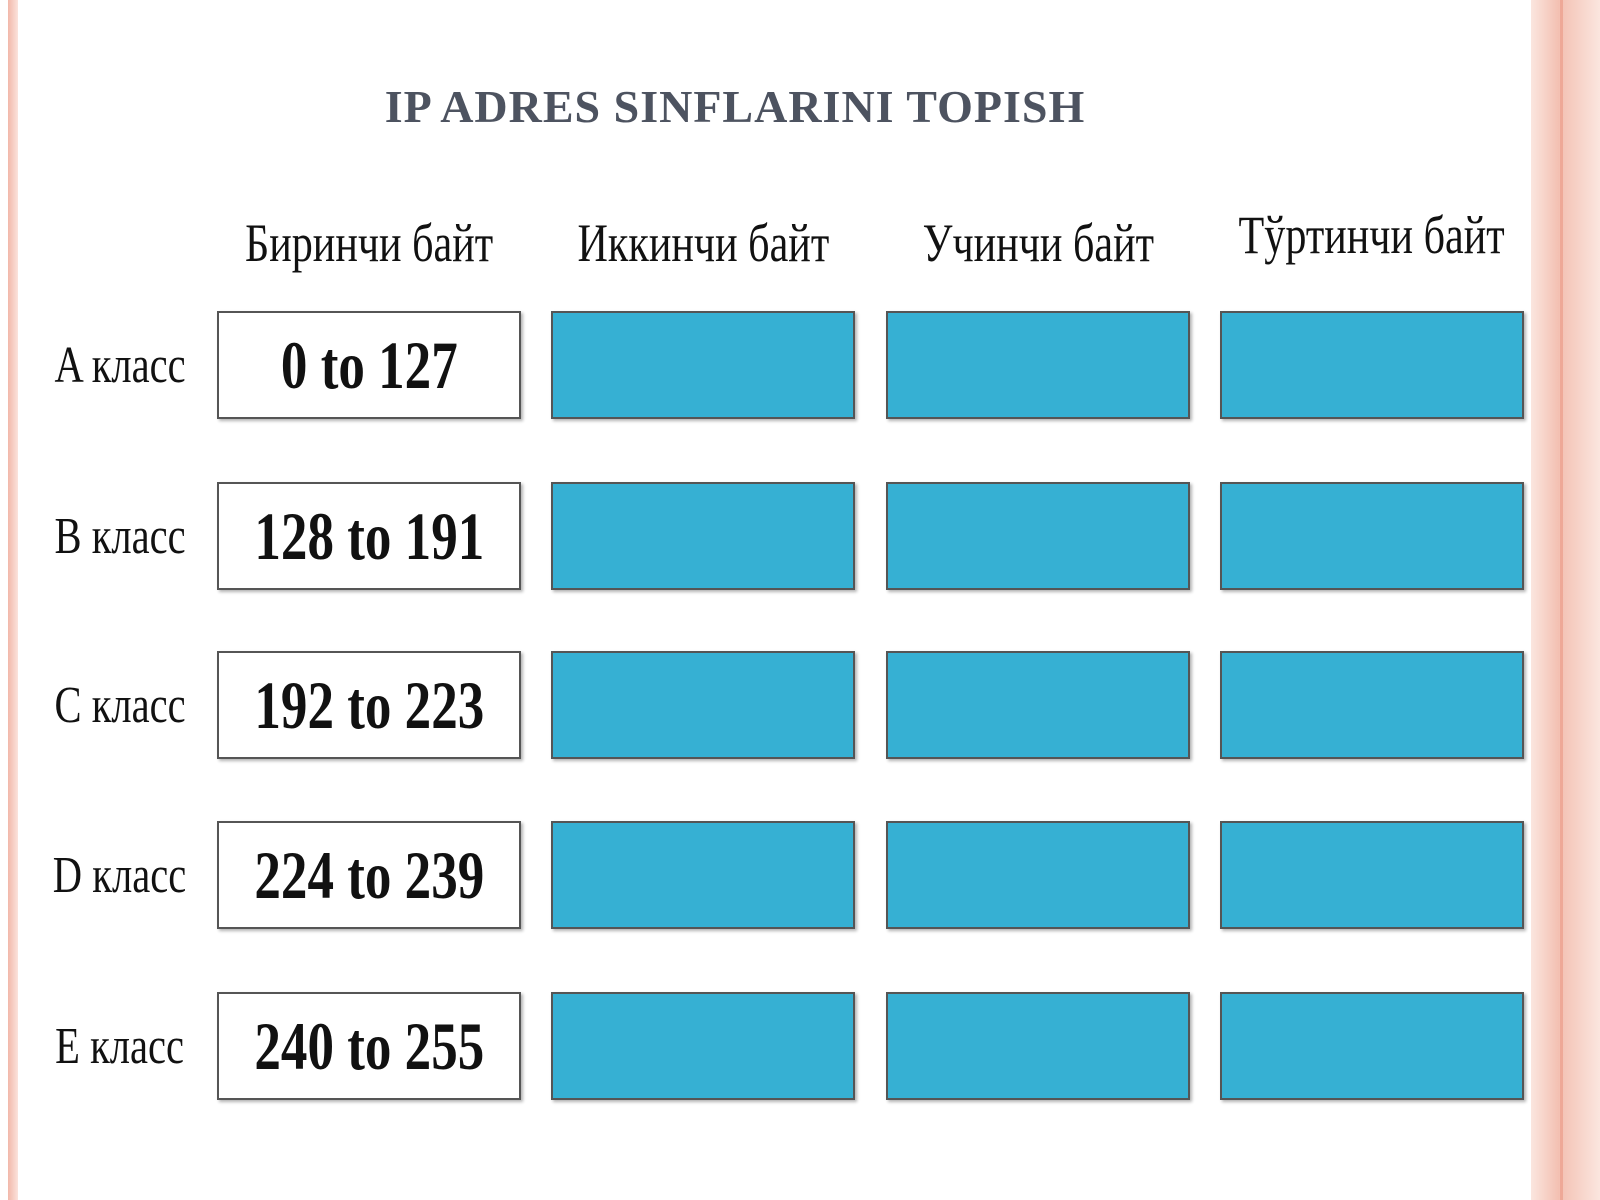 Image resolution: width=1600 pixels, height=1200 pixels. Describe the element at coordinates (369, 243) in the screenshot. I see `column-header: Биринчи байт` at that location.